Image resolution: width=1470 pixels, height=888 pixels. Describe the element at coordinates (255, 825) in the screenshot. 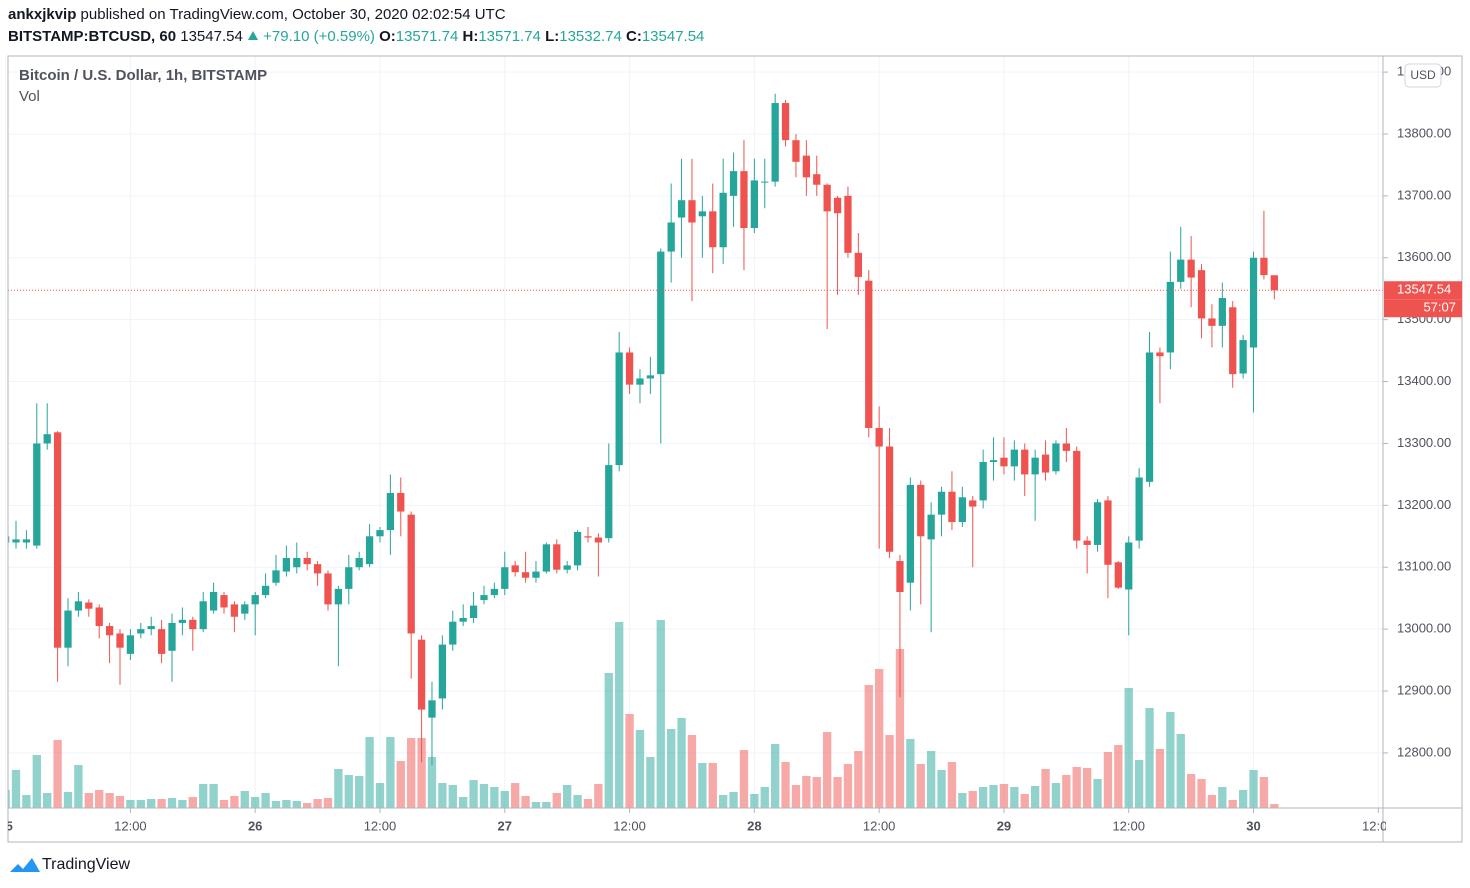

I see `x-tick-label: 26` at that location.